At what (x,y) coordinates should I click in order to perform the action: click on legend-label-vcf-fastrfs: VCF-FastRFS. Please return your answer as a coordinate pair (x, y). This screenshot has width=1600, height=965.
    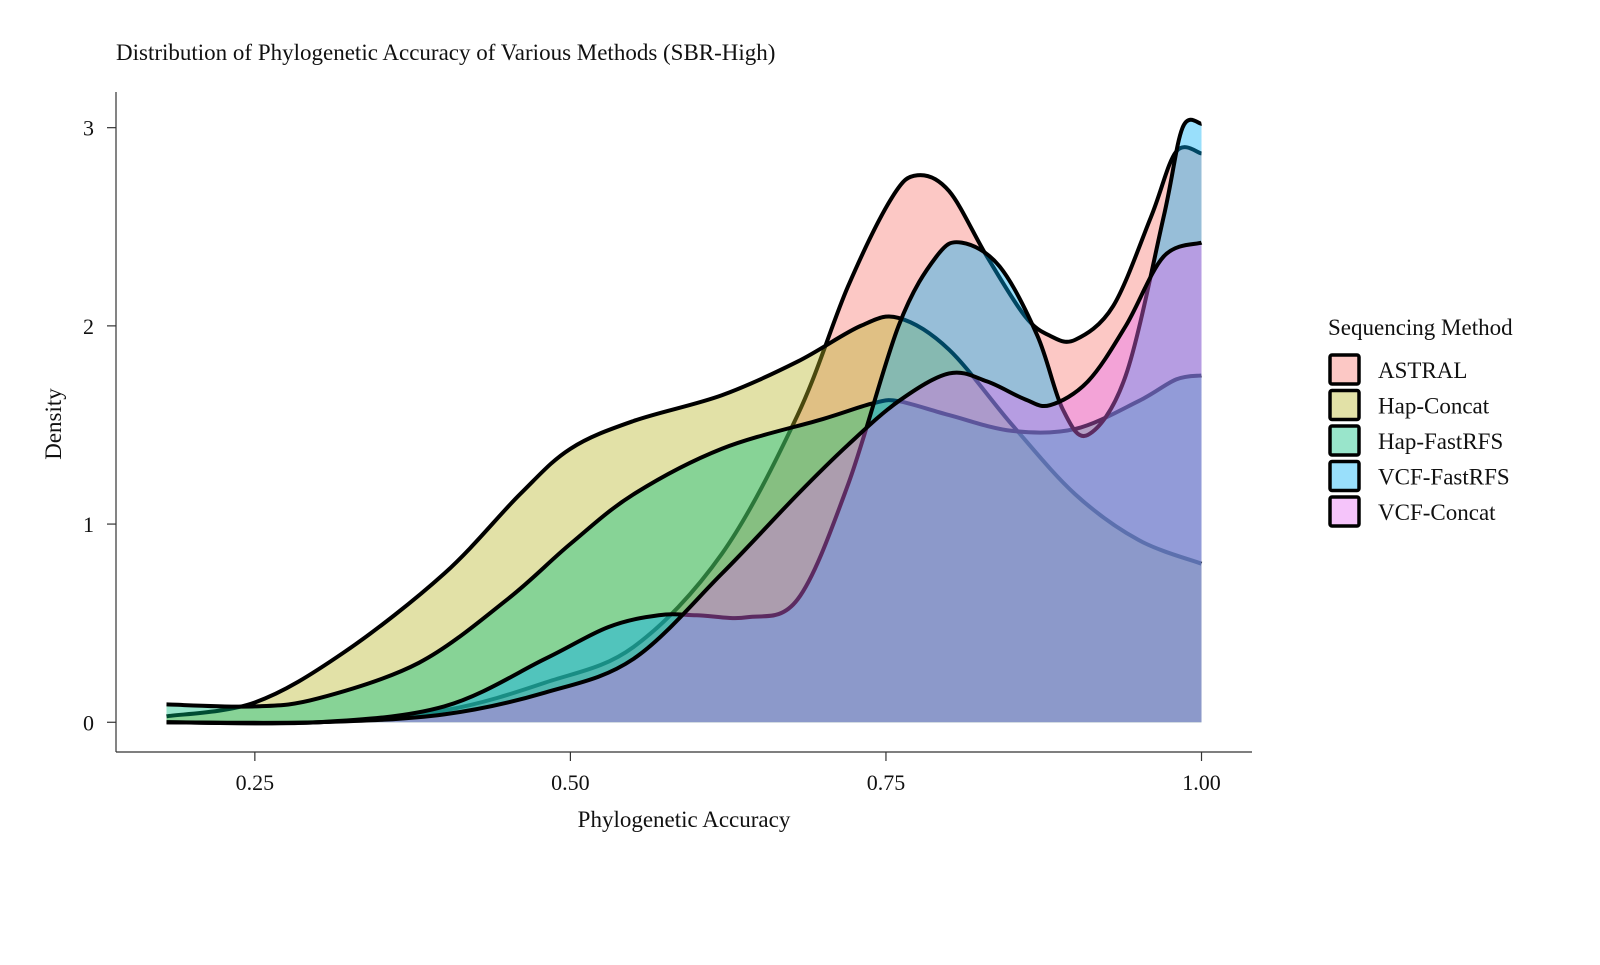
    Looking at the image, I should click on (1444, 477).